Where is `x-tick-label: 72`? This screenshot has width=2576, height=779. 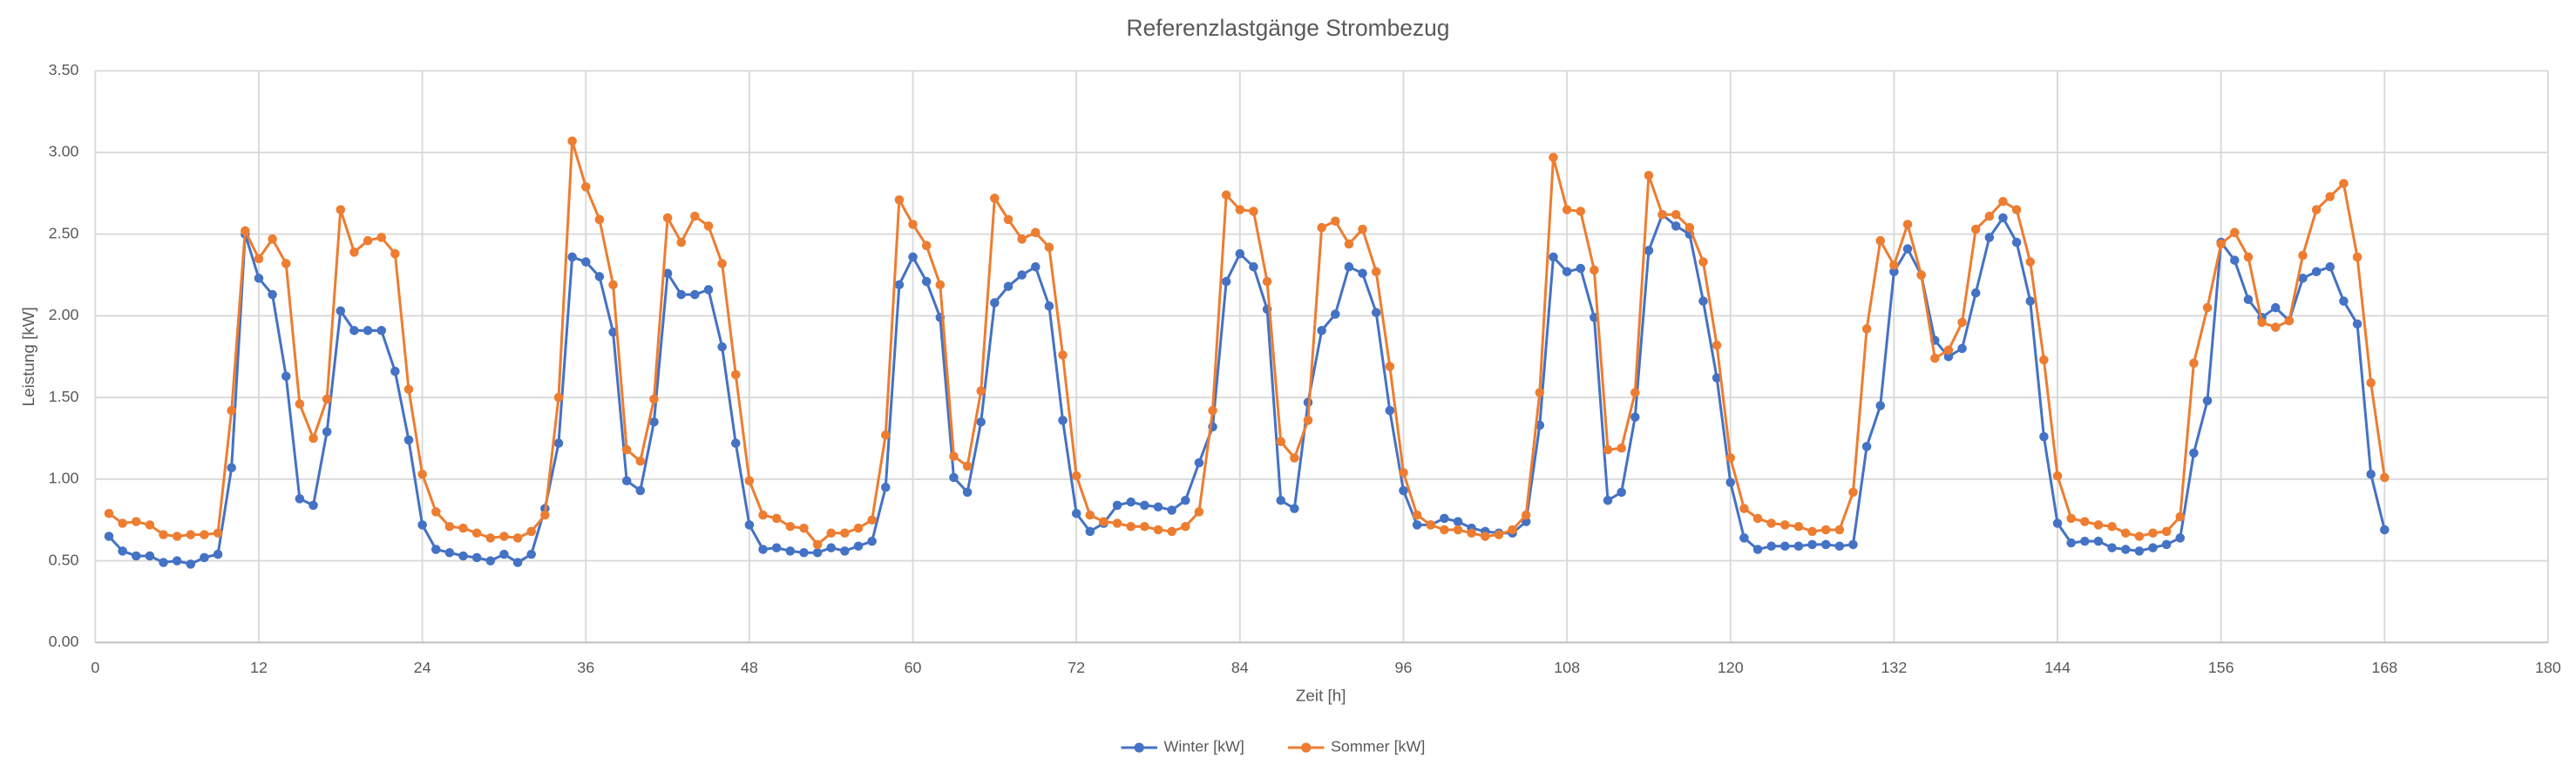 x-tick-label: 72 is located at coordinates (1076, 667).